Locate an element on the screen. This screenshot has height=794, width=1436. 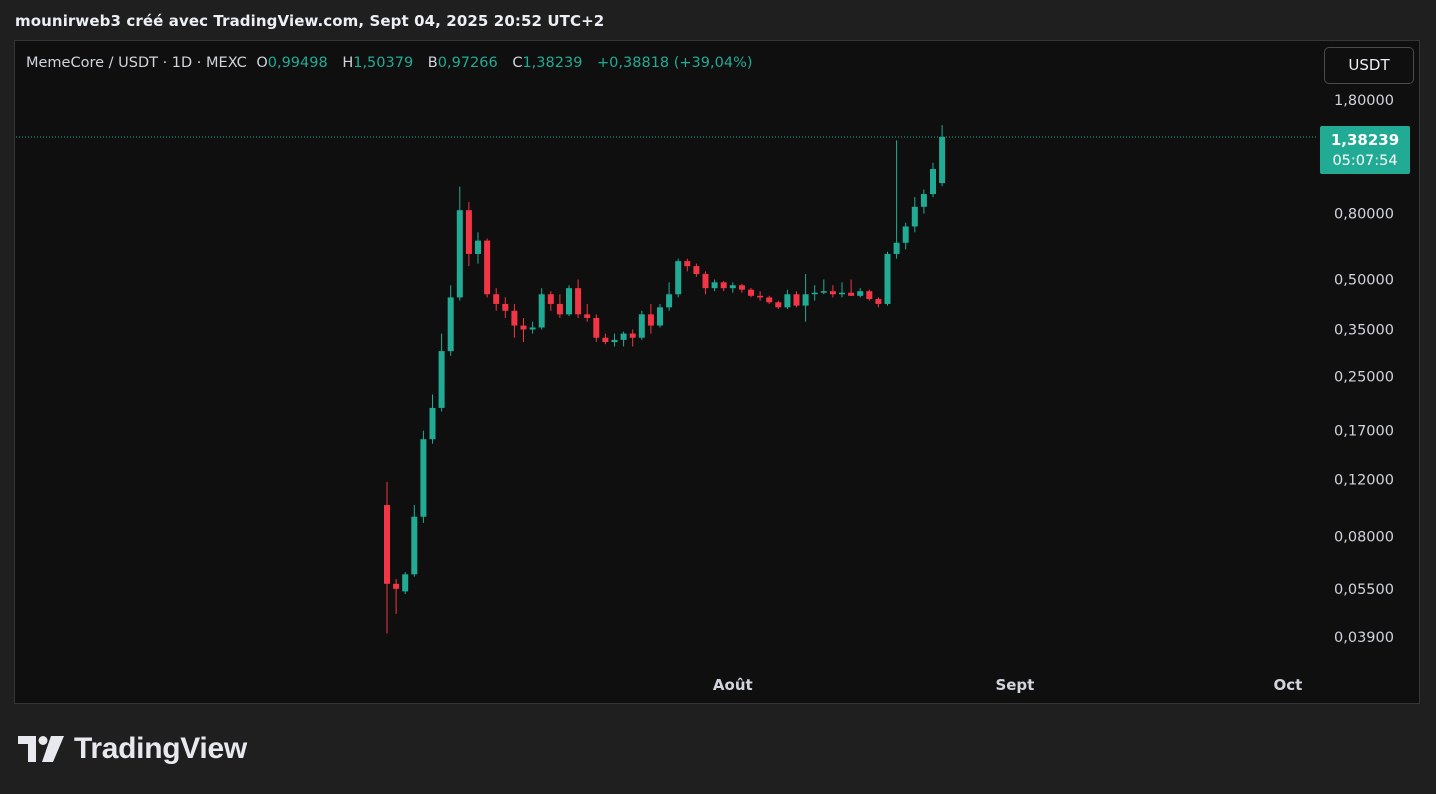
high-value: 1,50379 is located at coordinates (383, 63).